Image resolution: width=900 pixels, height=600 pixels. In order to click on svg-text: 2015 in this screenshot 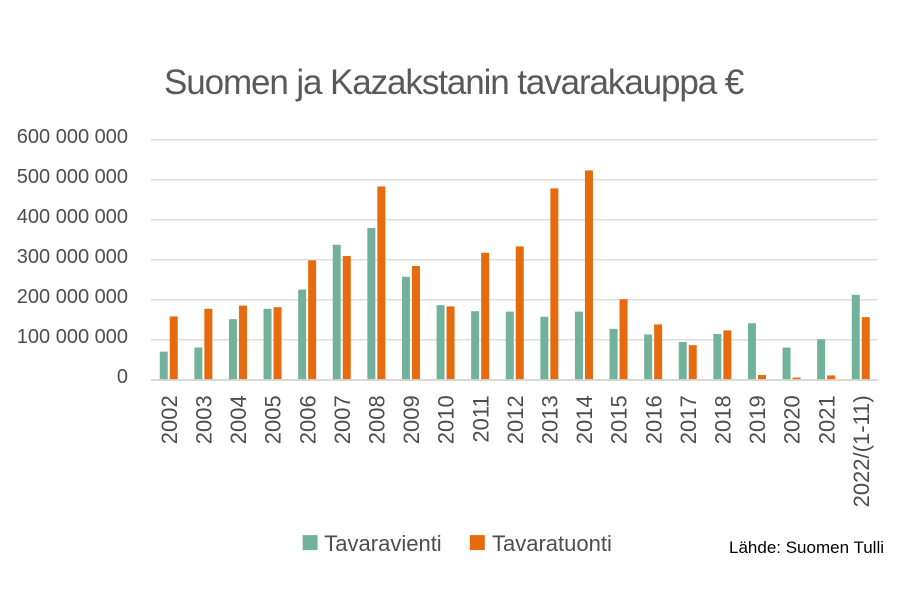, I will do `click(619, 419)`.